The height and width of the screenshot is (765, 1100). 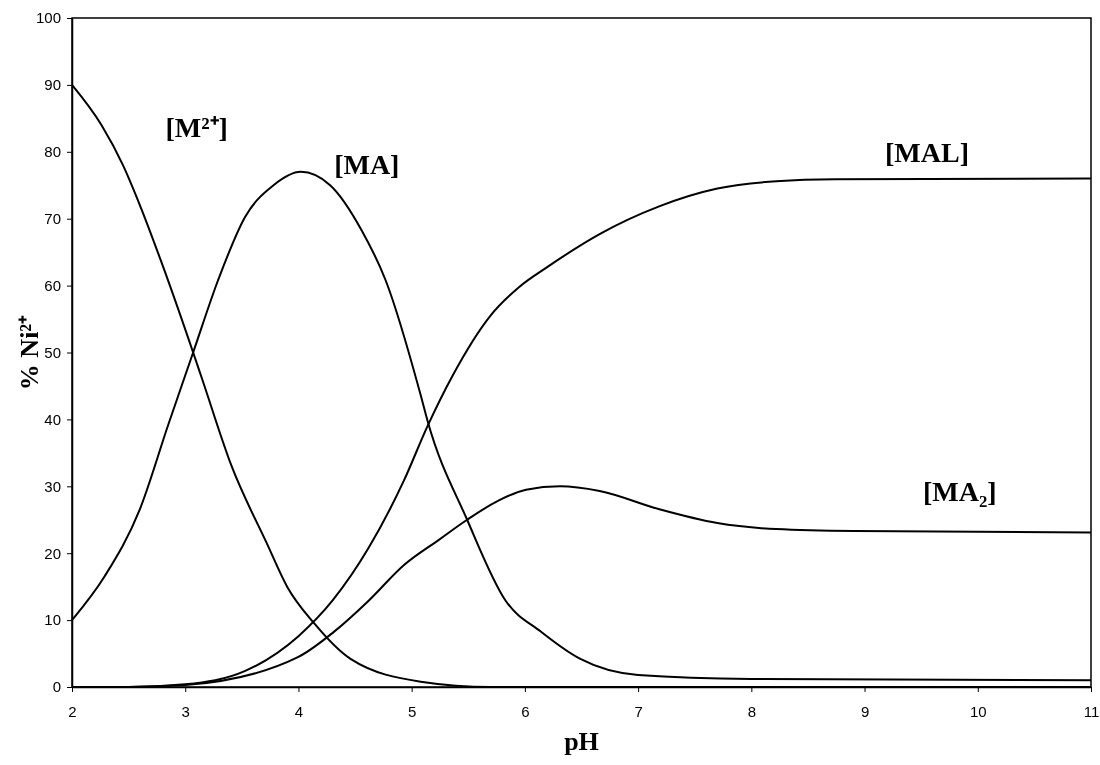 What do you see at coordinates (52, 152) in the screenshot?
I see `y-tick-label: 80` at bounding box center [52, 152].